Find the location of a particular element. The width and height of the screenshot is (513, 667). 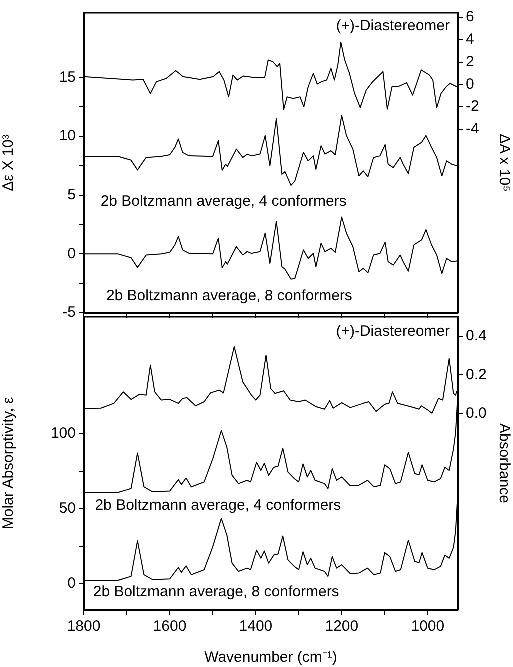

y2-tick-label: 0.4 is located at coordinates (476, 336).